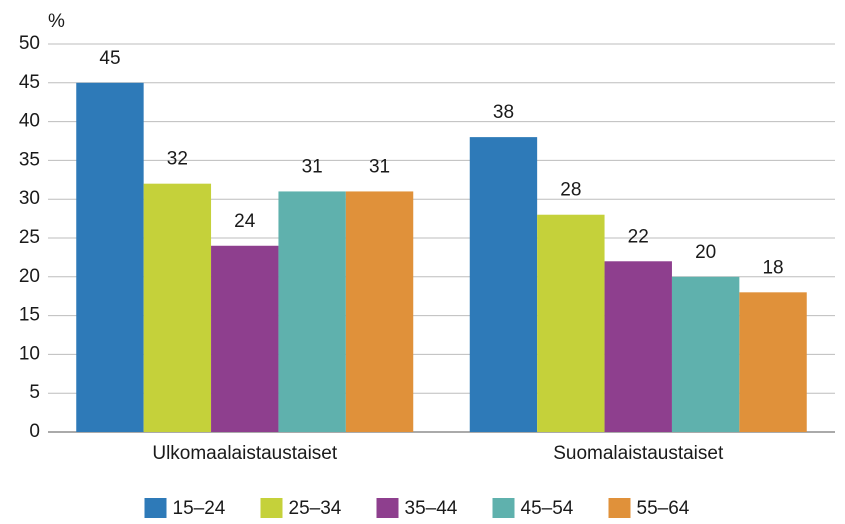 The height and width of the screenshot is (524, 845). Describe the element at coordinates (29, 237) in the screenshot. I see `y-tick-label: 25` at that location.